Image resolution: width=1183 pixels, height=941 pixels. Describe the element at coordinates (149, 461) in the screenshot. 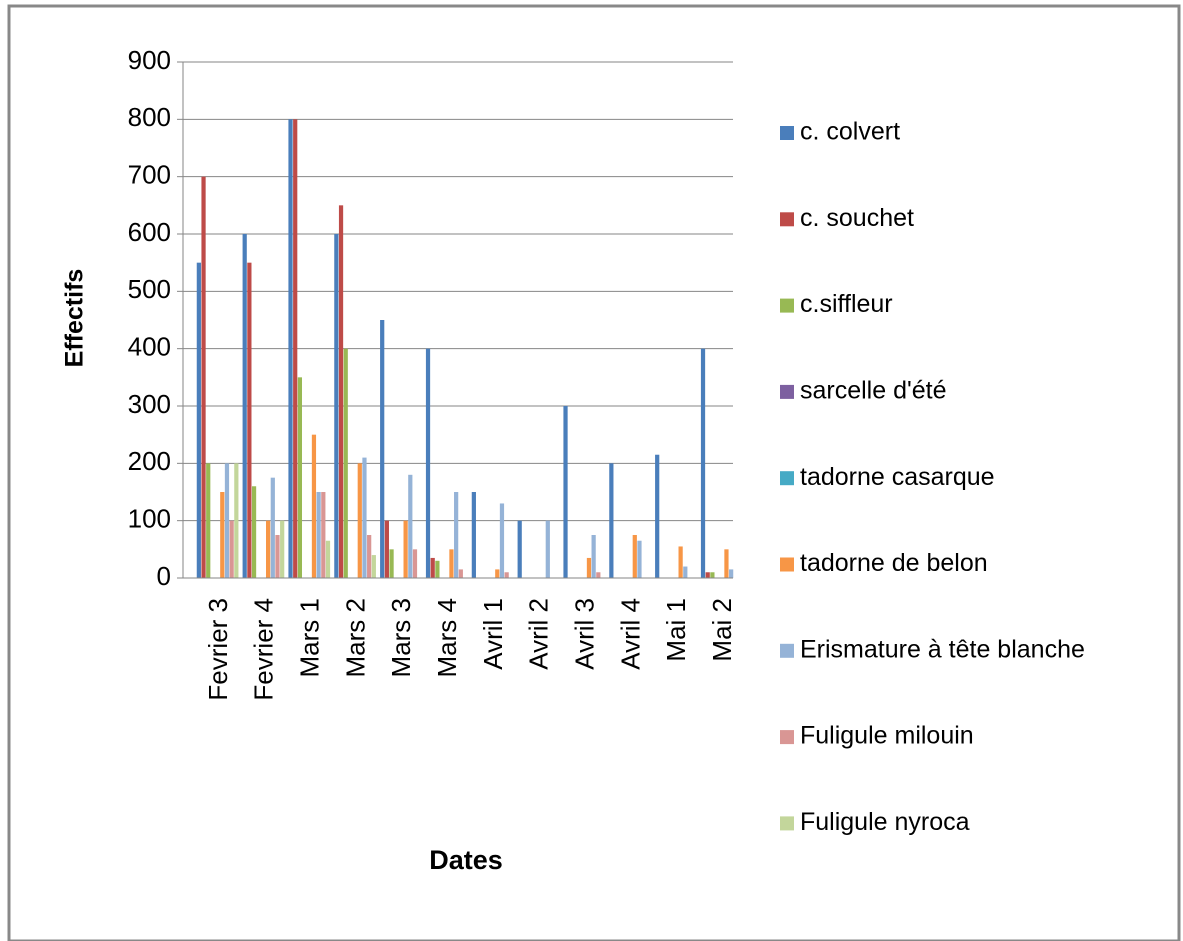

I see `y-tick-label: 200` at that location.